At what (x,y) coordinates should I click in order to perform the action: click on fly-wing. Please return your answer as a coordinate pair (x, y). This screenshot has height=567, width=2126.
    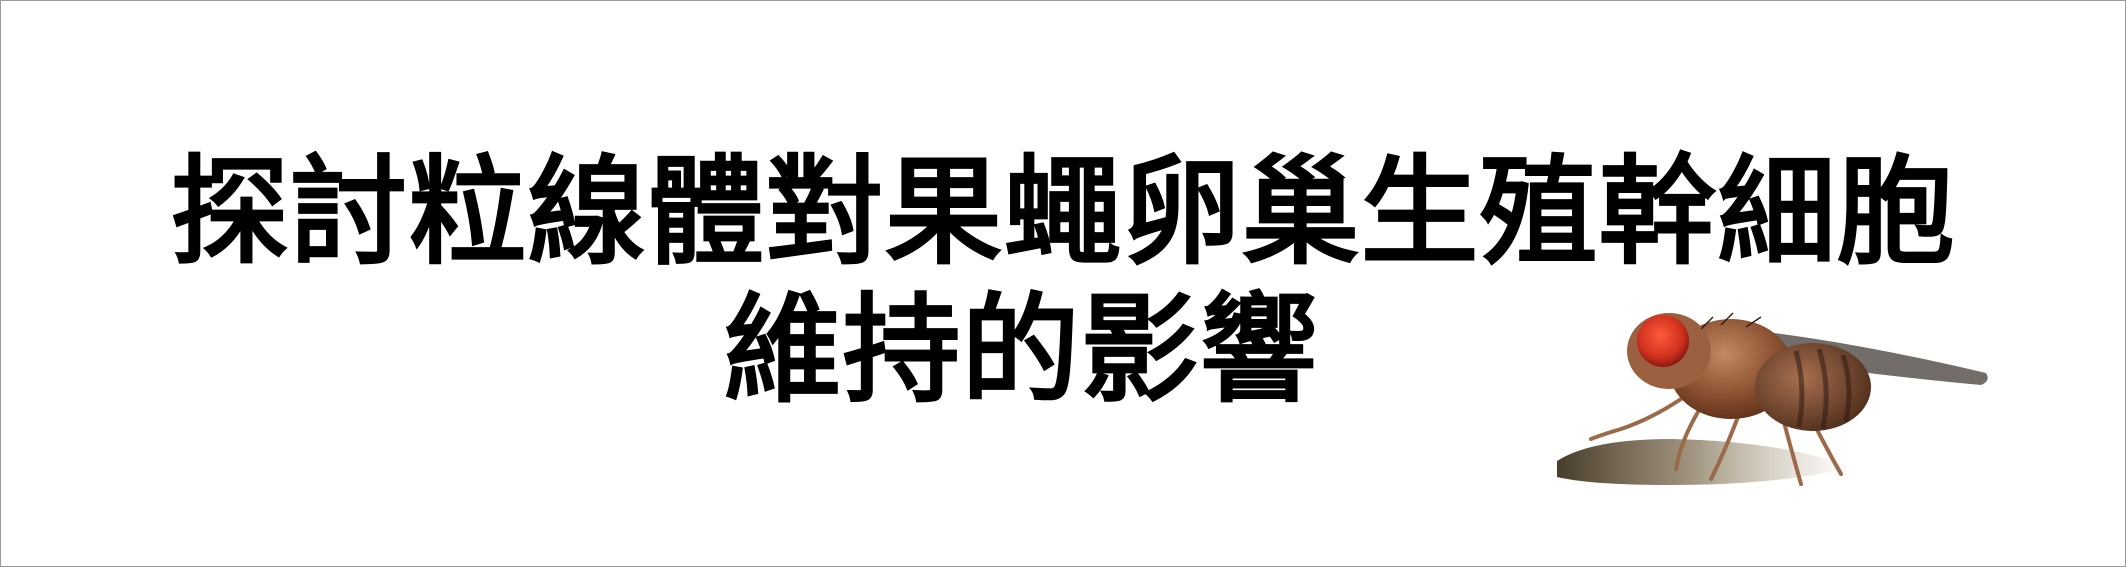
    Looking at the image, I should click on (1864, 357).